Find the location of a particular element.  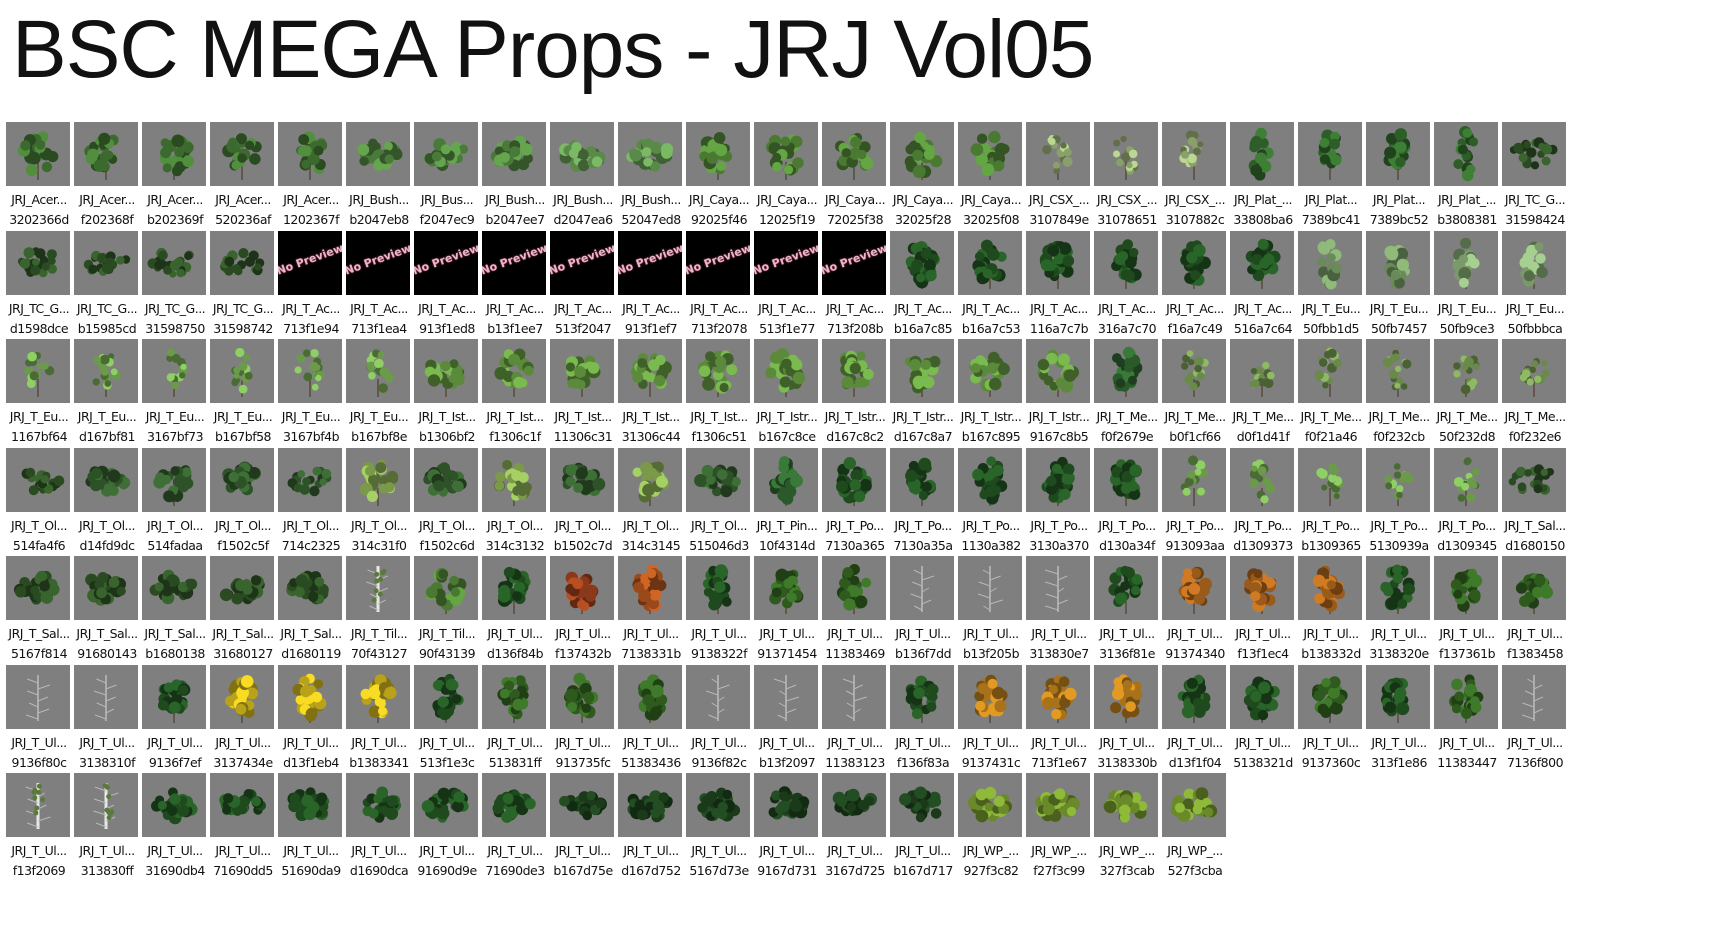

thumbnail-tile: JRJ_T_Po... 7130a365 is located at coordinates (855, 505).